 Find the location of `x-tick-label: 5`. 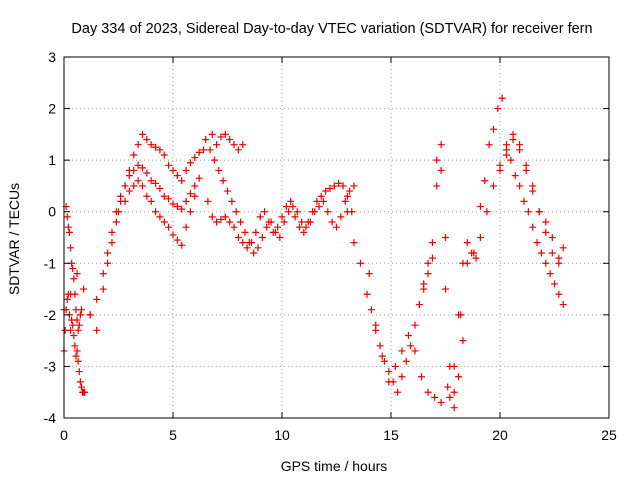

x-tick-label: 5 is located at coordinates (173, 435).